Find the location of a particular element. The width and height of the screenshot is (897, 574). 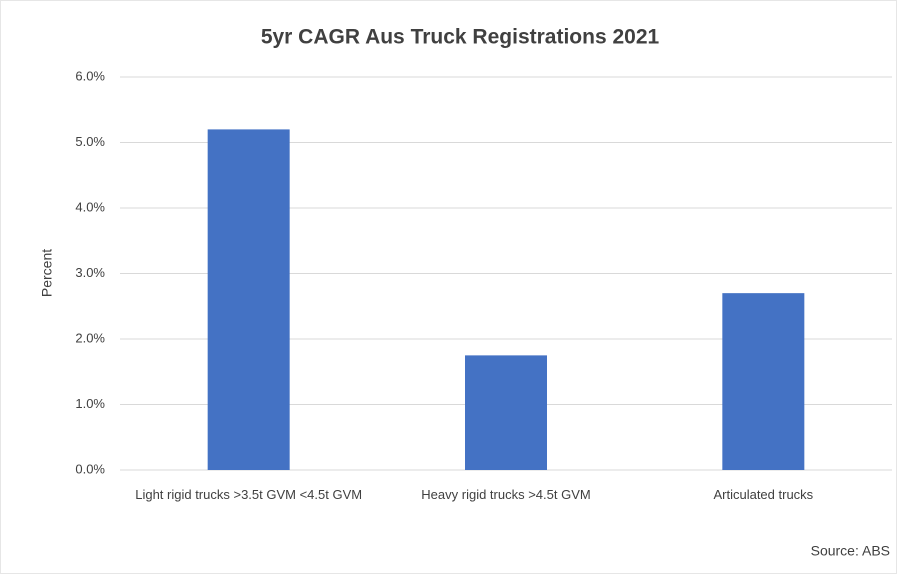

y-tick-label: 0.0% is located at coordinates (90, 468).